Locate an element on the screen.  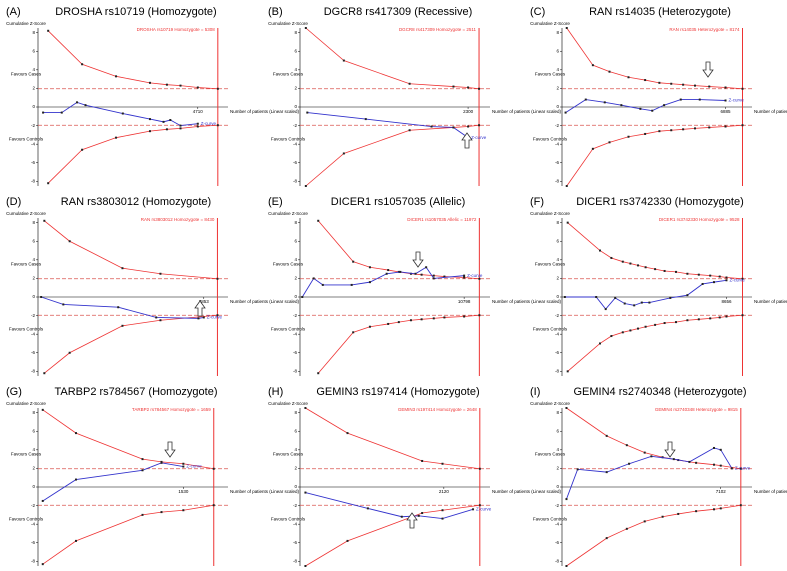
y-tick-label: -4 is located at coordinates (295, 333).